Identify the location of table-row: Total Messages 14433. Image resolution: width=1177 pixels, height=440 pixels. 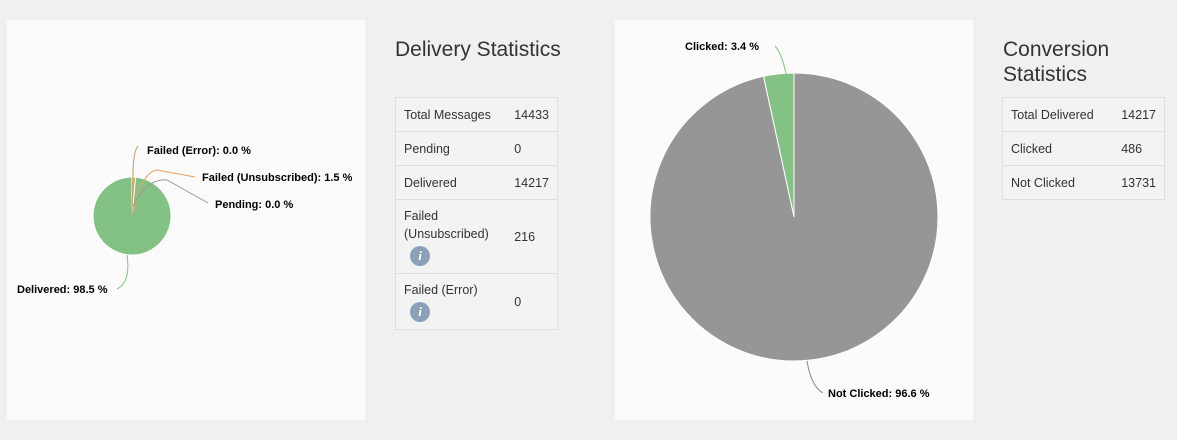
(476, 114).